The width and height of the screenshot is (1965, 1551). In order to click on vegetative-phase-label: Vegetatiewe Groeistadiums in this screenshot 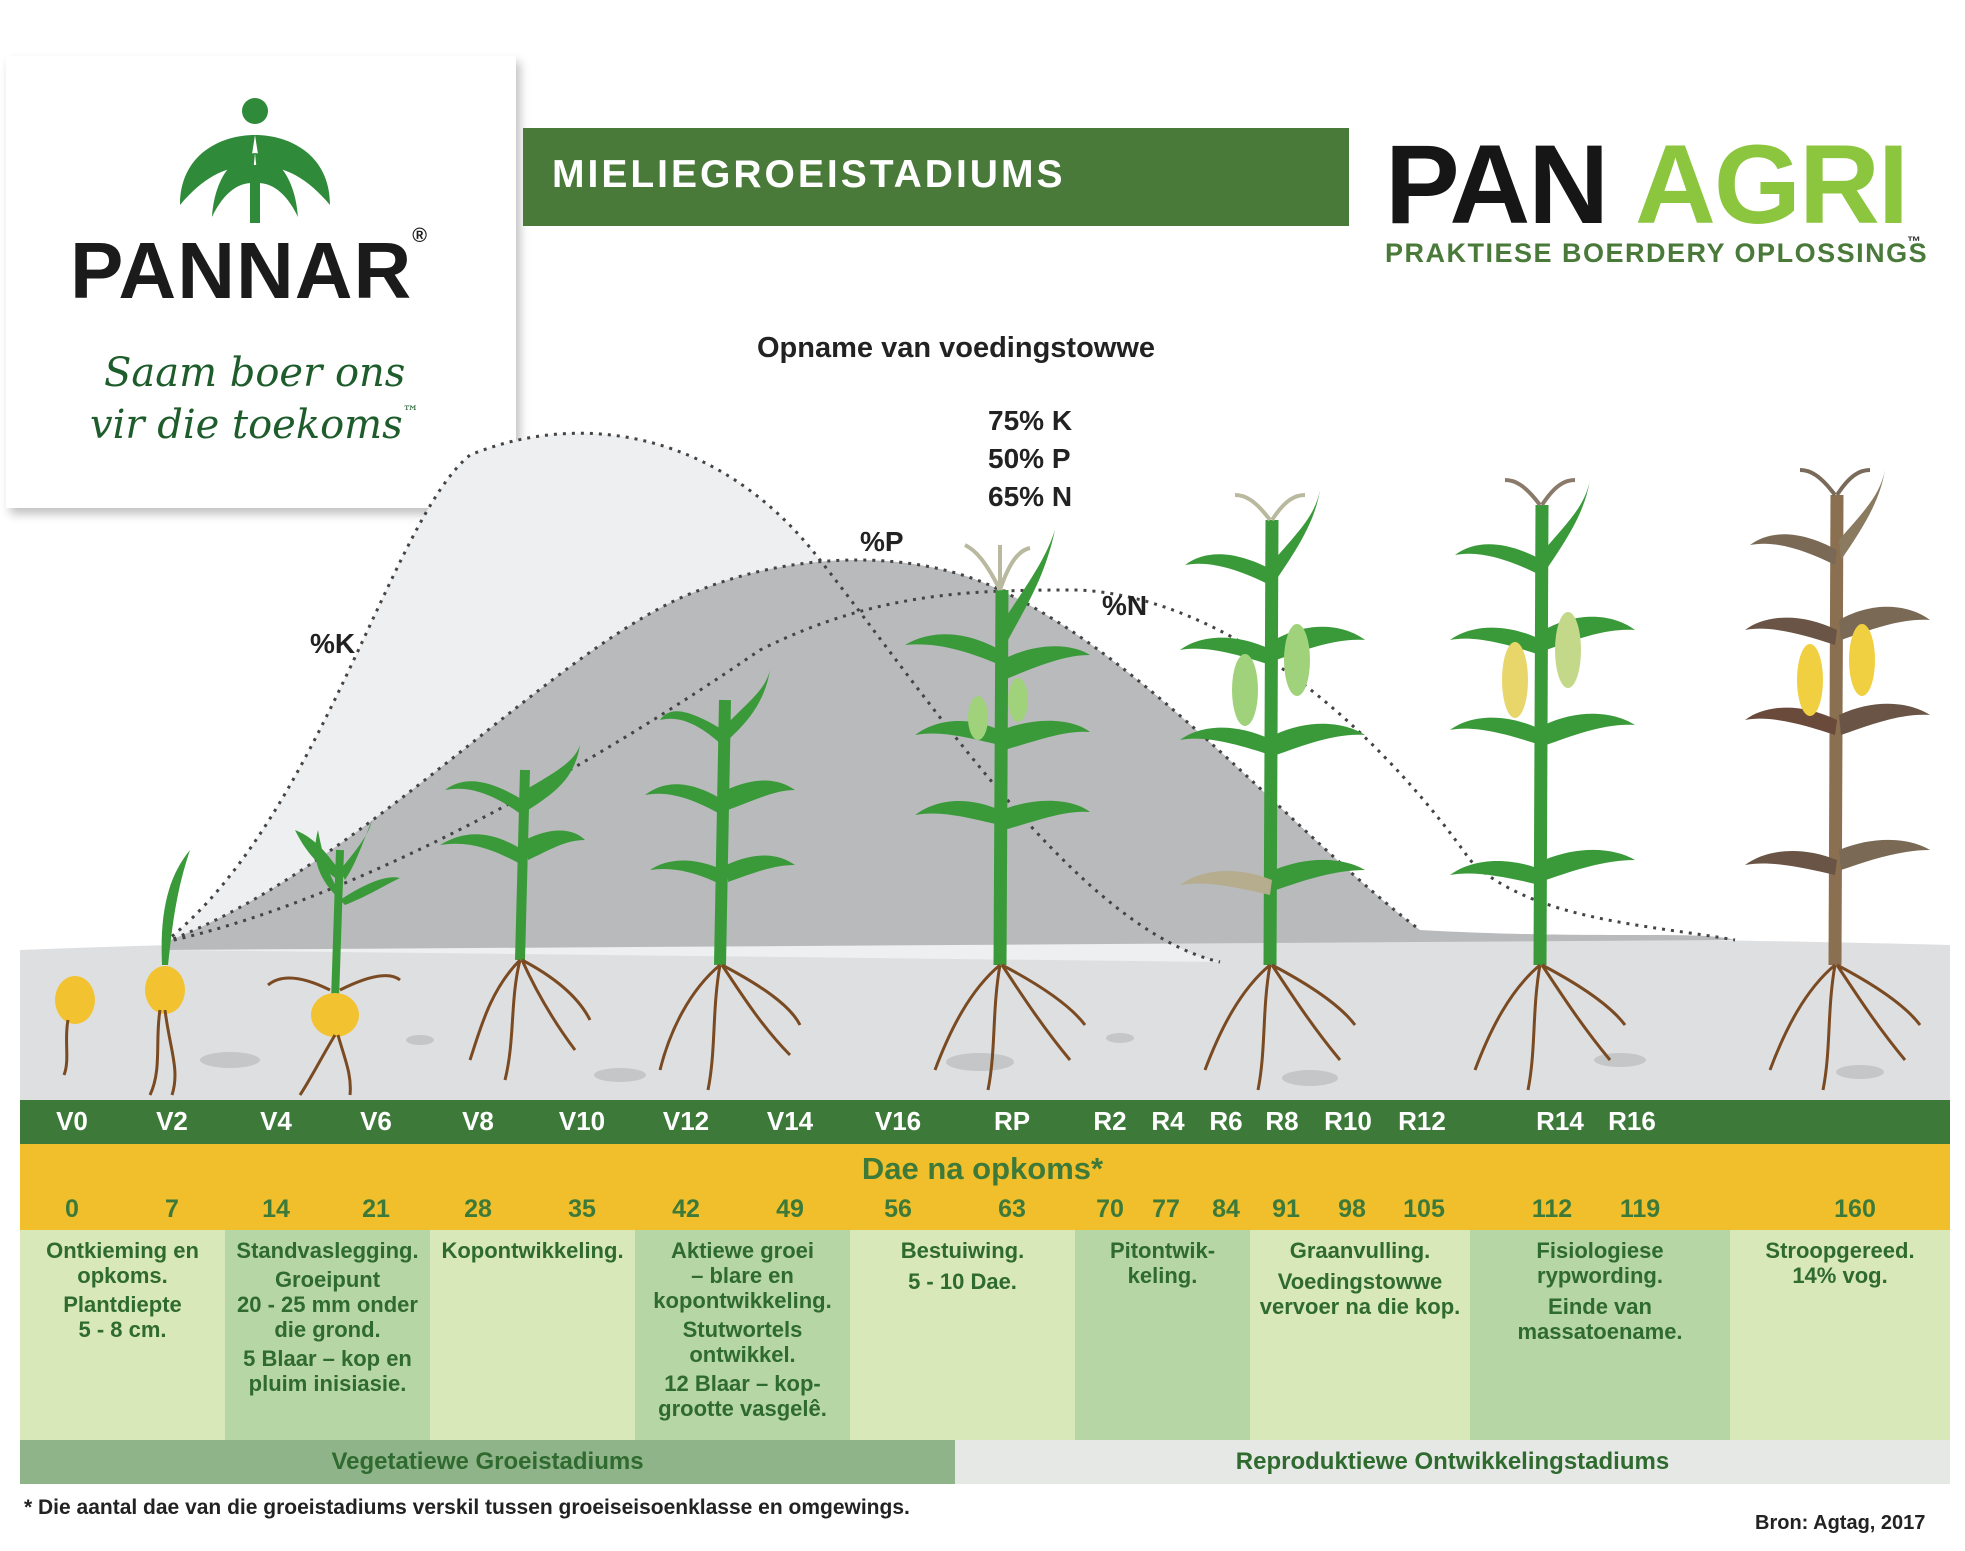, I will do `click(487, 1461)`.